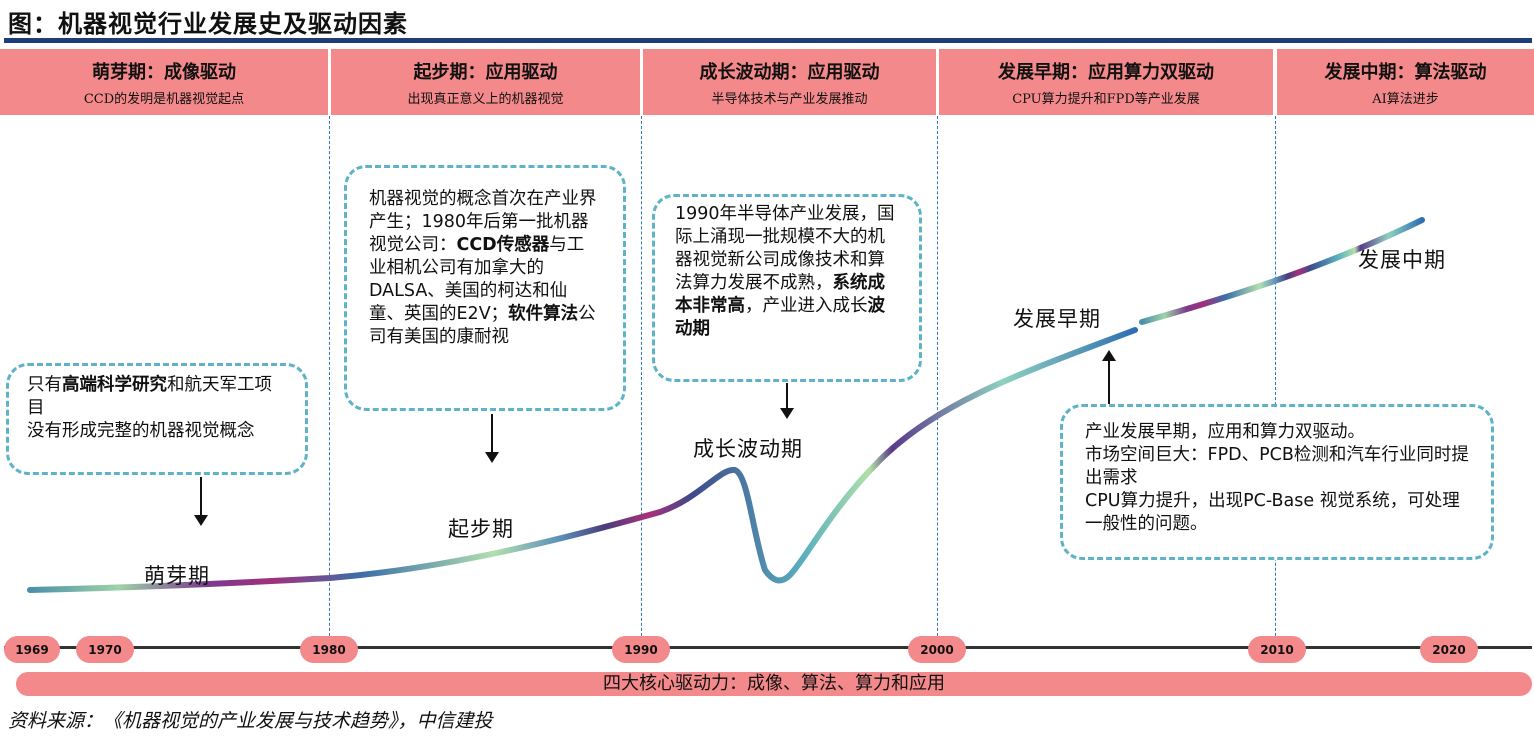 This screenshot has height=736, width=1534. Describe the element at coordinates (748, 449) in the screenshot. I see `curve-label-fluctuation: 成长波动期` at that location.